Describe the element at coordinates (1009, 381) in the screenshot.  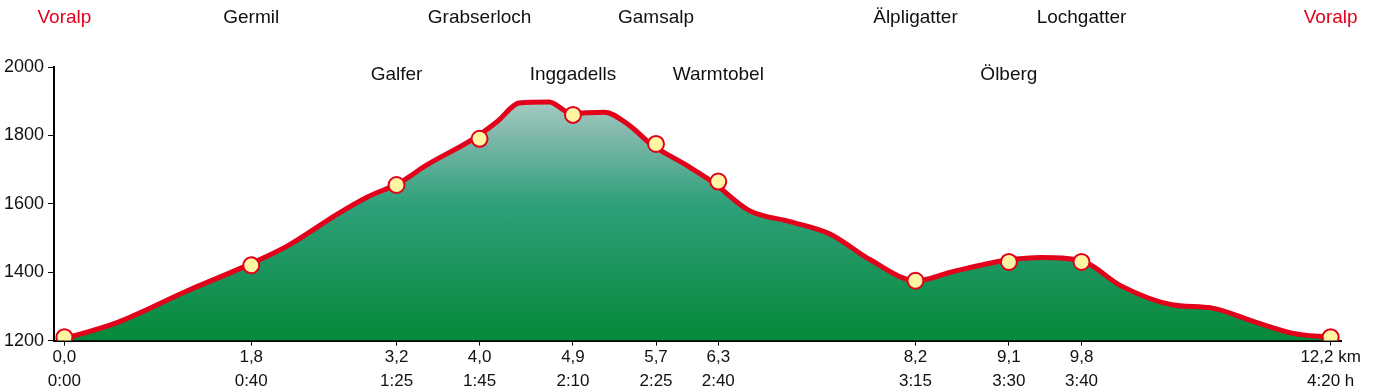
I see `text: 3:30` at that location.